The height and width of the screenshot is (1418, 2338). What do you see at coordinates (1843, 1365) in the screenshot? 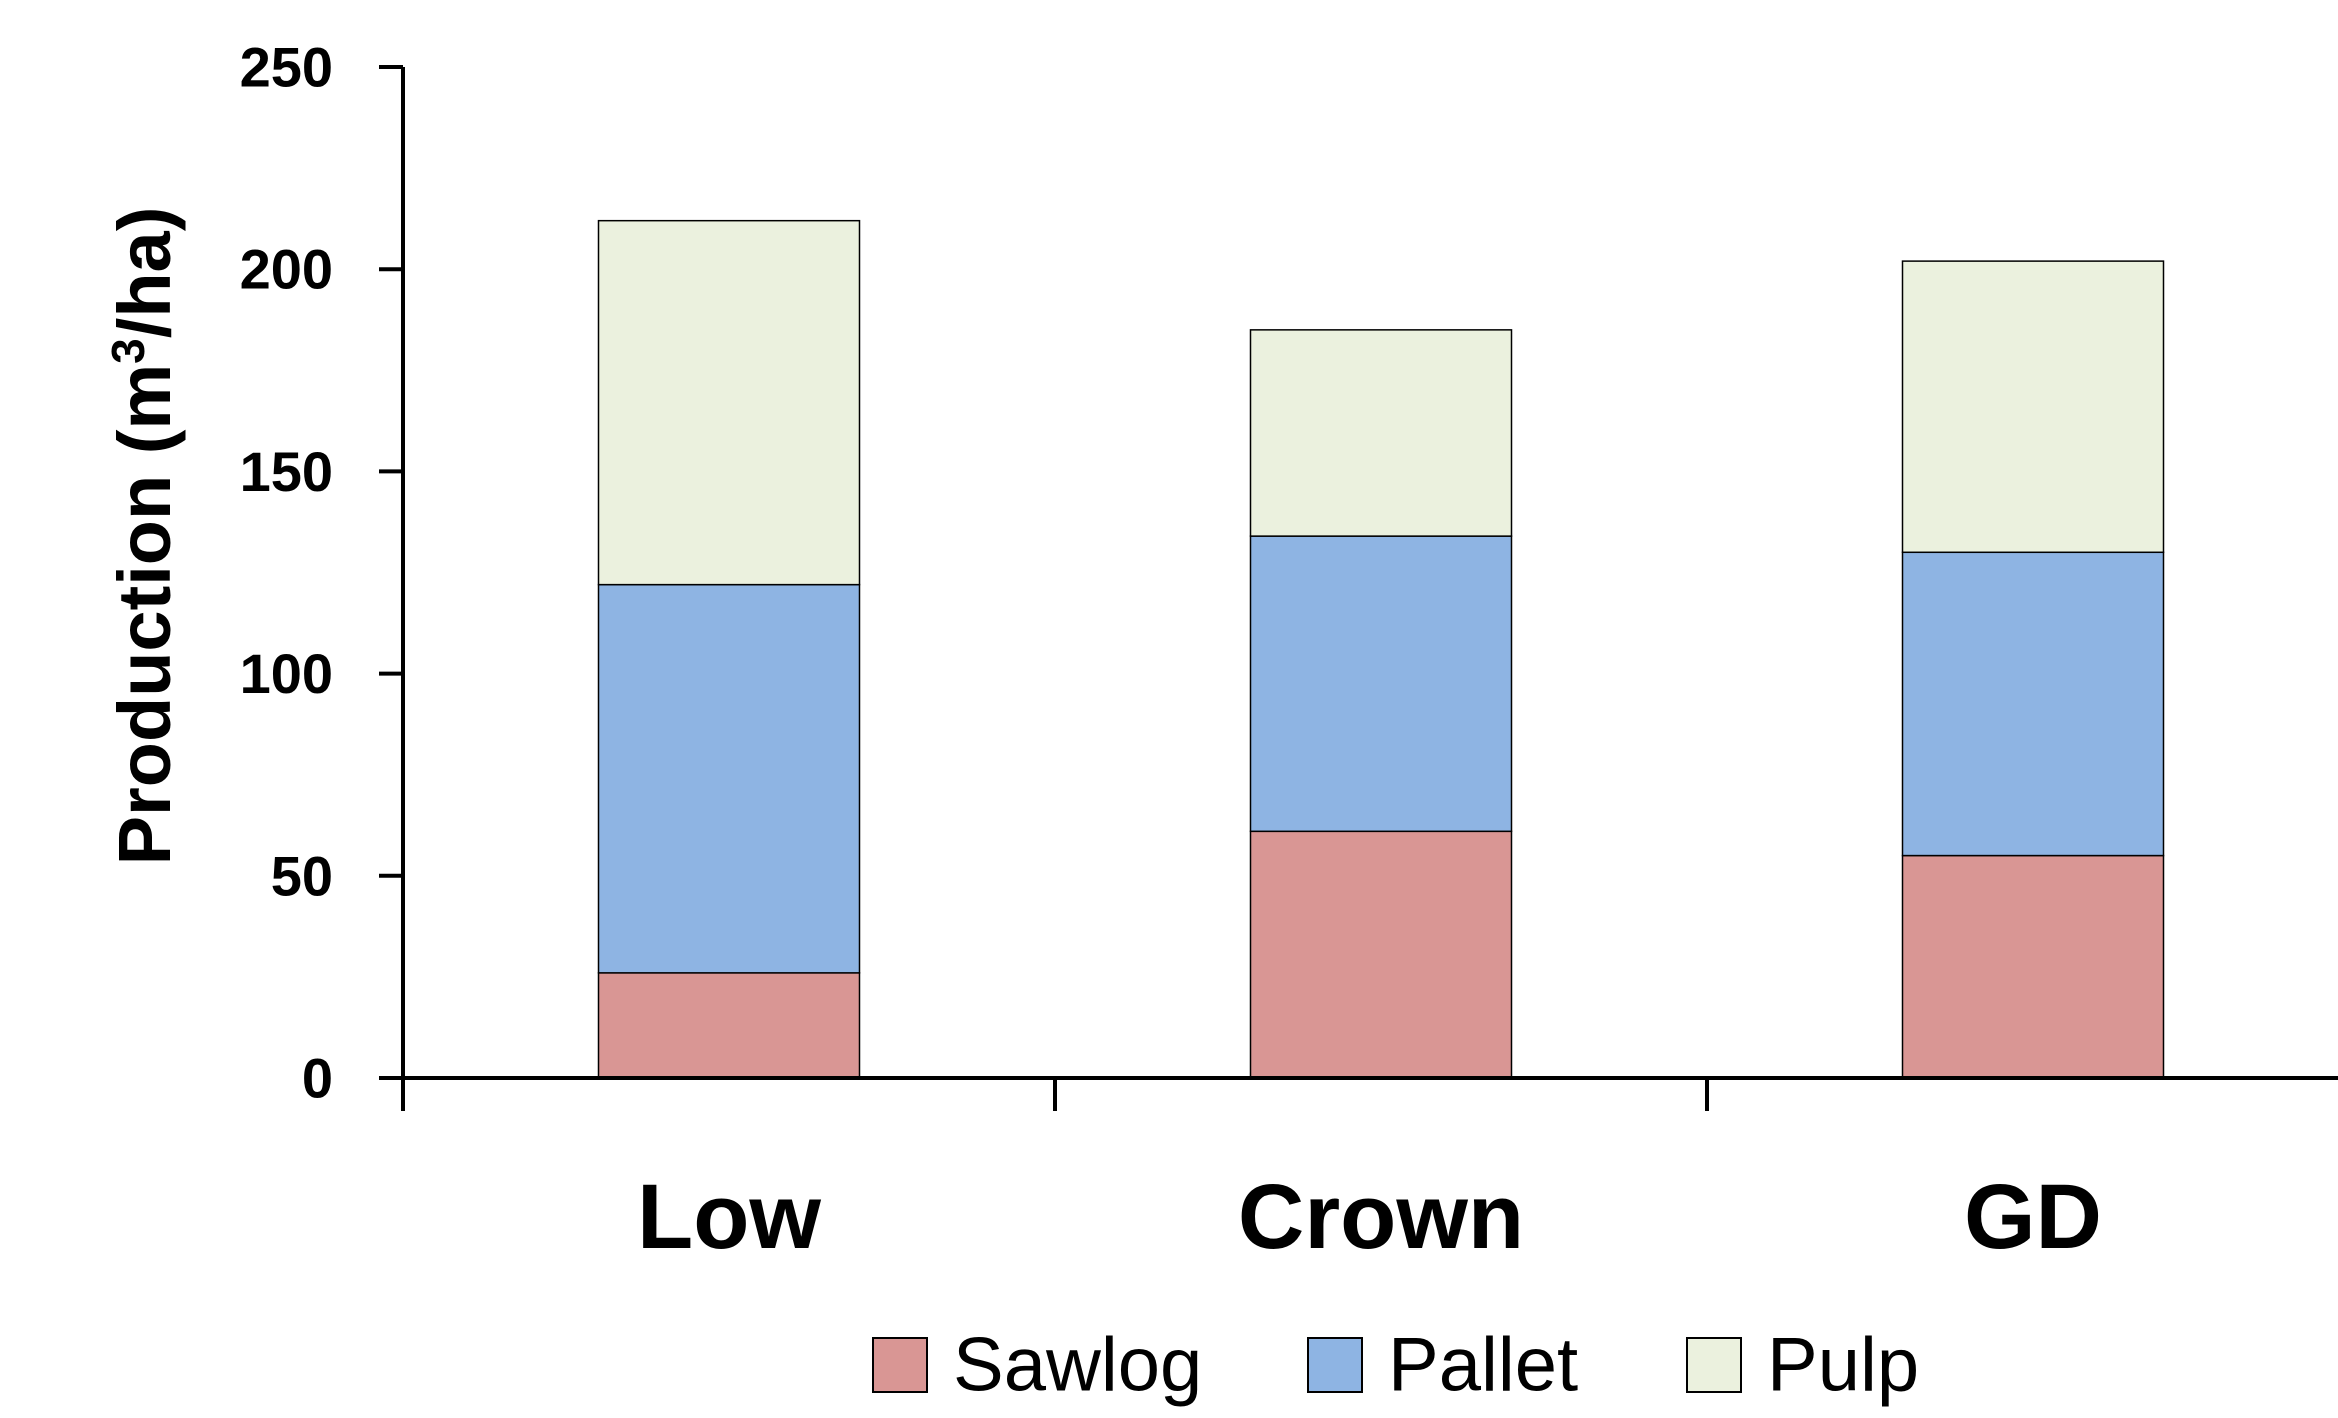
I see `legend-label-pulp: Pulp` at bounding box center [1843, 1365].